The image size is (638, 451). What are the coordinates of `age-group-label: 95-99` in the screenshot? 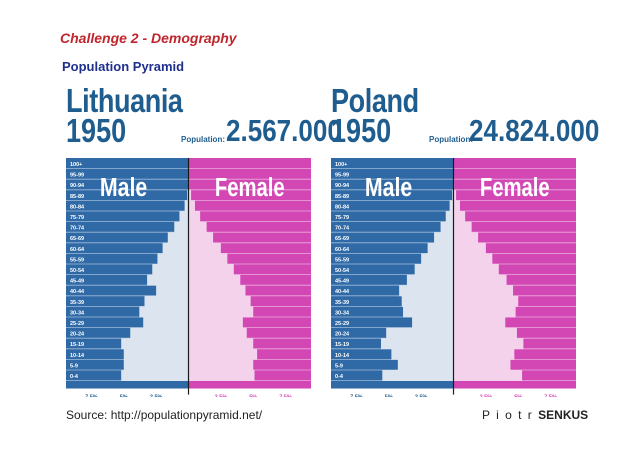 It's located at (77, 176).